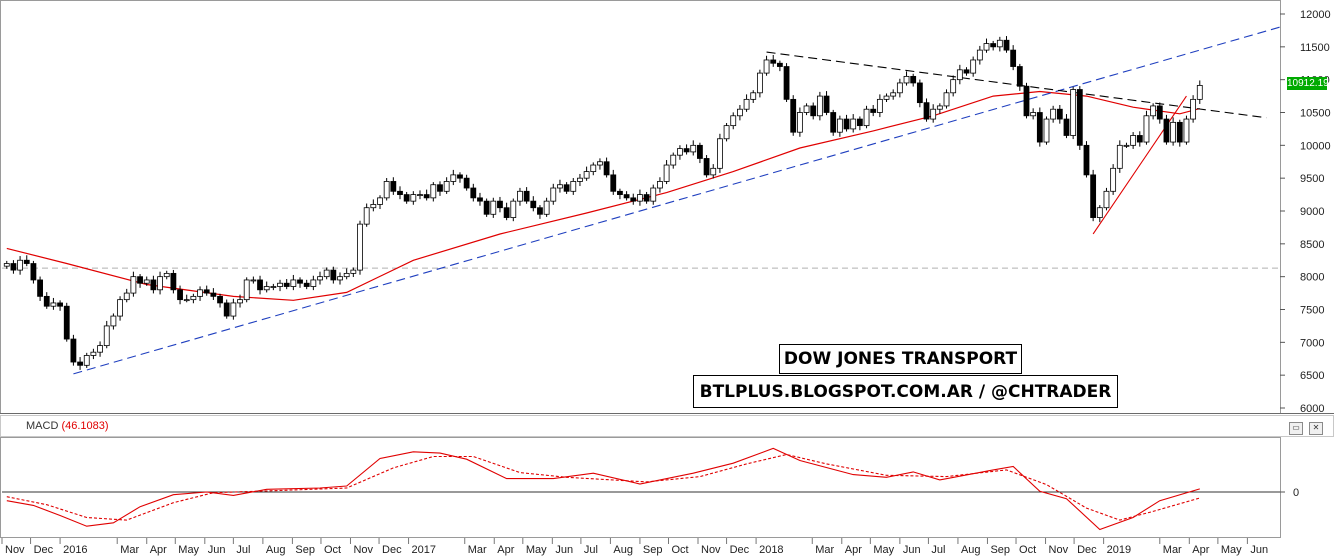 Image resolution: width=1334 pixels, height=558 pixels. What do you see at coordinates (1315, 48) in the screenshot?
I see `y-tick-label: 11500` at bounding box center [1315, 48].